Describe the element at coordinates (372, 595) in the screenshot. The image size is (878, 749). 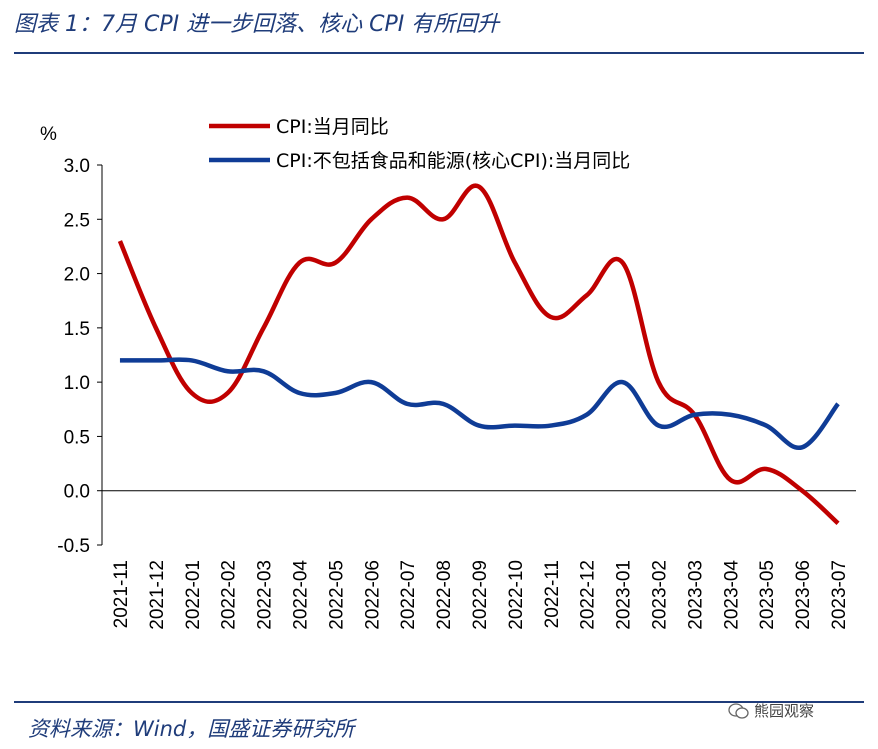
I see `x-tick-label: 2022-06` at that location.